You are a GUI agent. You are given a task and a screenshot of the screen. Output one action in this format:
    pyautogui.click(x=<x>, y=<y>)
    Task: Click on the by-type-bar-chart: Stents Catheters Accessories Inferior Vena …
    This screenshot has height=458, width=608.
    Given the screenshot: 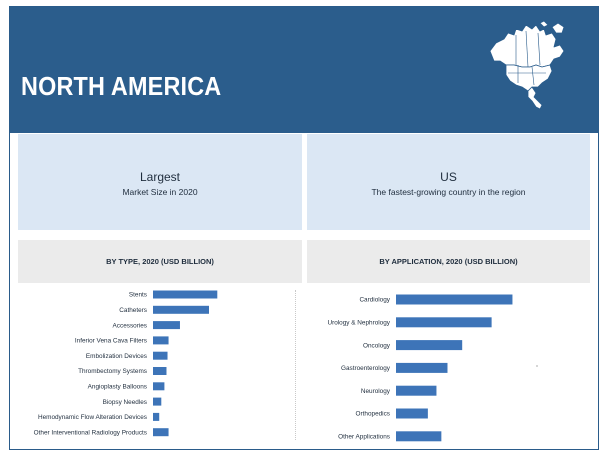 What is the action you would take?
    pyautogui.click(x=126, y=363)
    